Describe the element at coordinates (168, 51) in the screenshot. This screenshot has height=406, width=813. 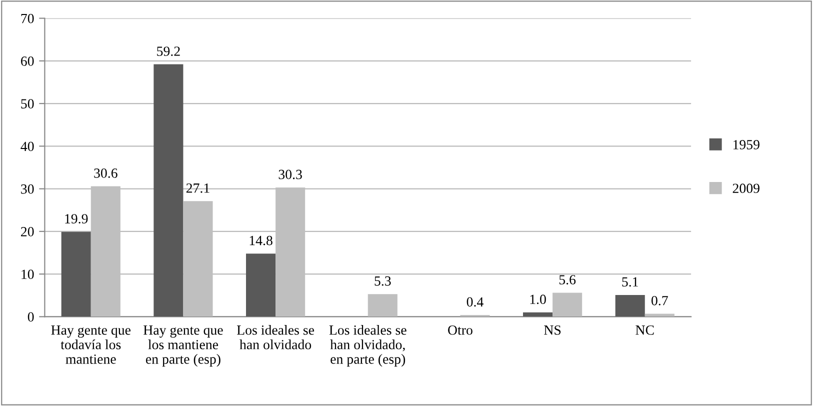
I see `data-label: 59.2` at that location.